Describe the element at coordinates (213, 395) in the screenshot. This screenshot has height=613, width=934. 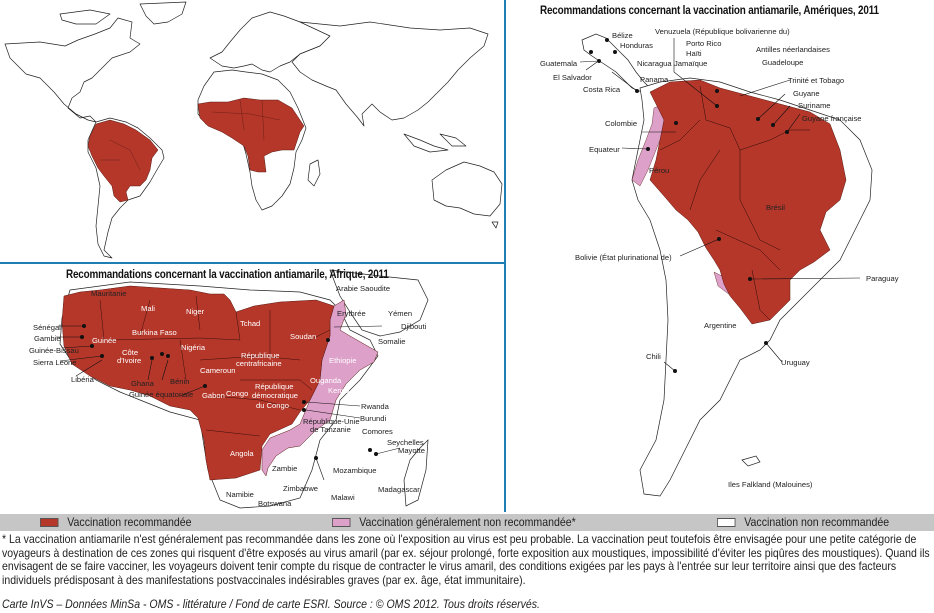
I see `label-gabon: Gabon` at that location.